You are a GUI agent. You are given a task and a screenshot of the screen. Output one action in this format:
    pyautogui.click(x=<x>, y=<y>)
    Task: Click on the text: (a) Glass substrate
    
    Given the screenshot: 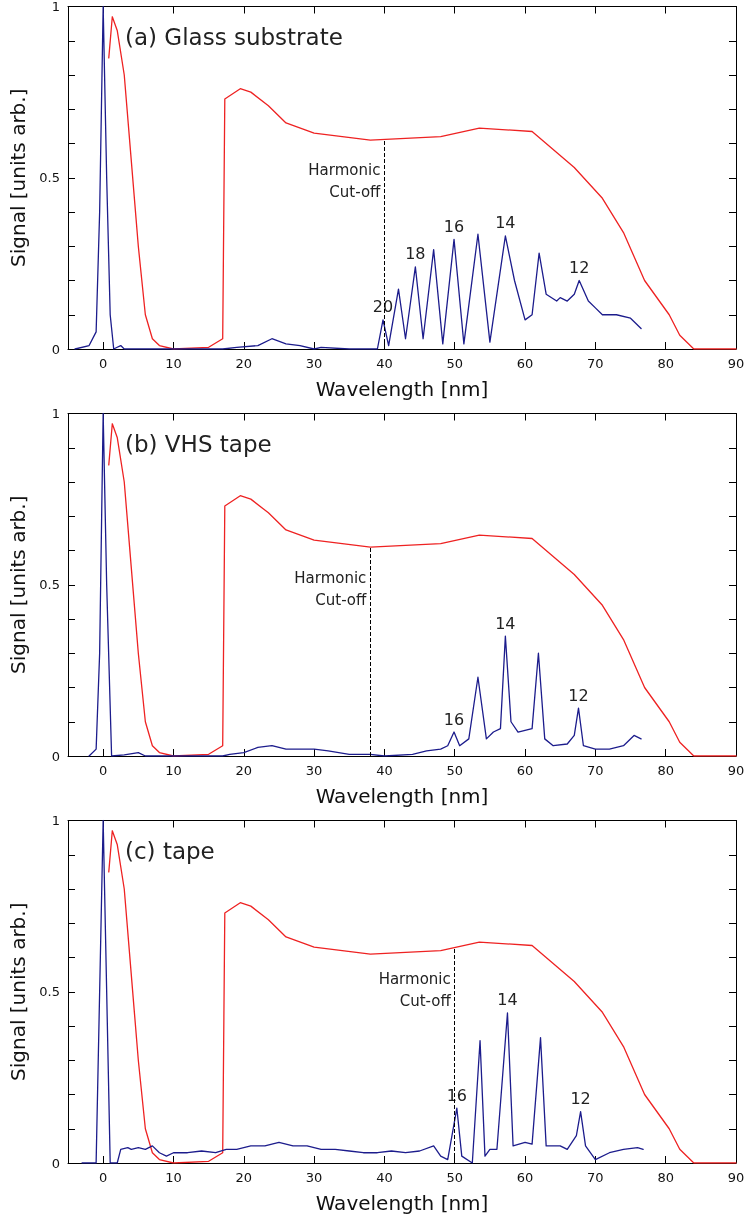 What is the action you would take?
    pyautogui.click(x=234, y=36)
    